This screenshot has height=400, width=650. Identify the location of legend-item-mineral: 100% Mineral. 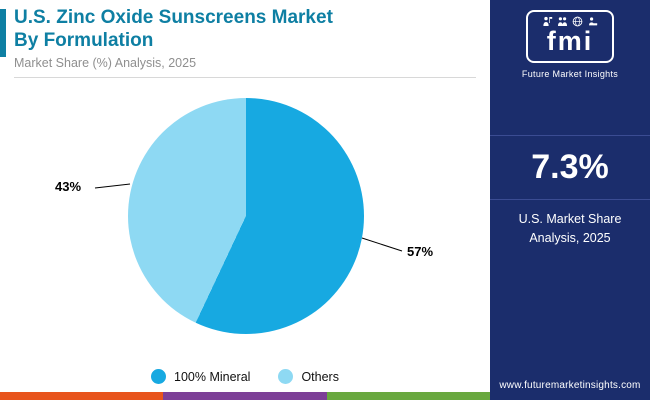
(200, 376).